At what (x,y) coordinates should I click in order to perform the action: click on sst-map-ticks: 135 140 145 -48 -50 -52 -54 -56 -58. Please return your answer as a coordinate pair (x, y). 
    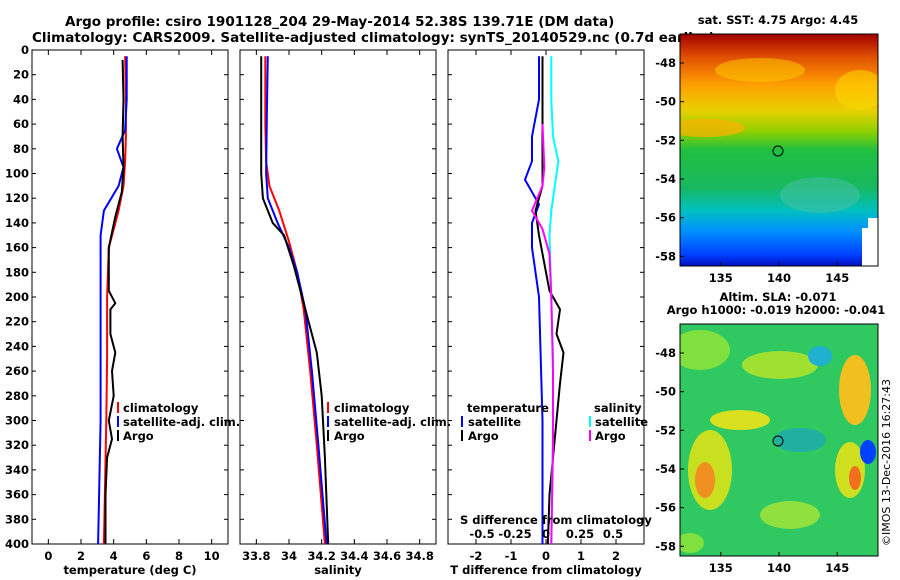
    Looking at the image, I should click on (752, 170).